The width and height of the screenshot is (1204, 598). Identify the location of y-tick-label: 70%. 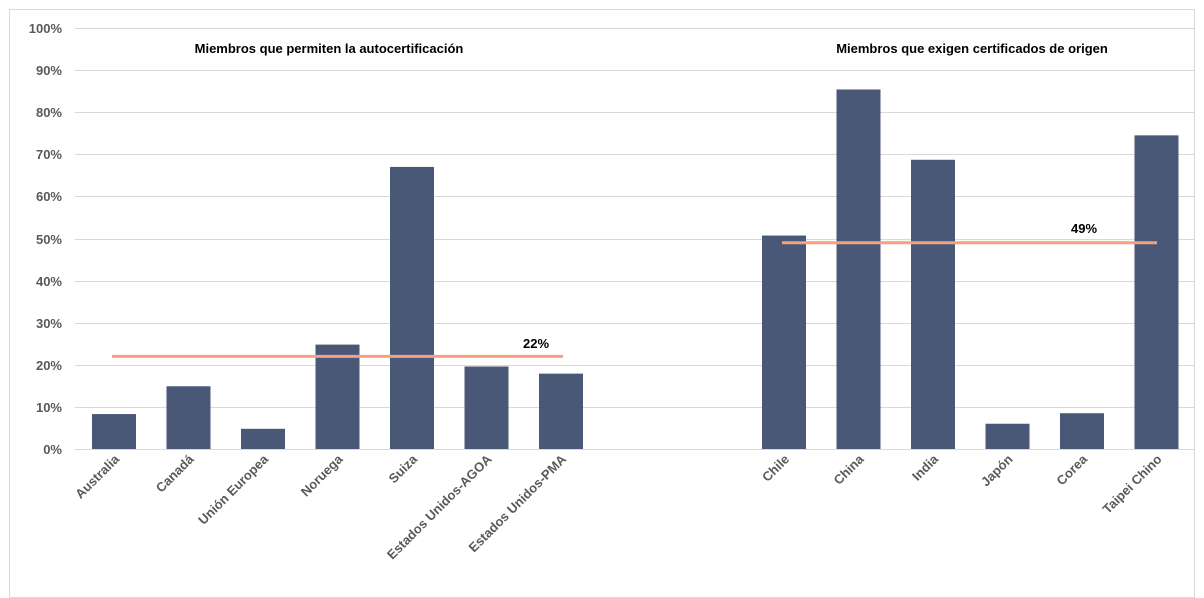
(49, 154).